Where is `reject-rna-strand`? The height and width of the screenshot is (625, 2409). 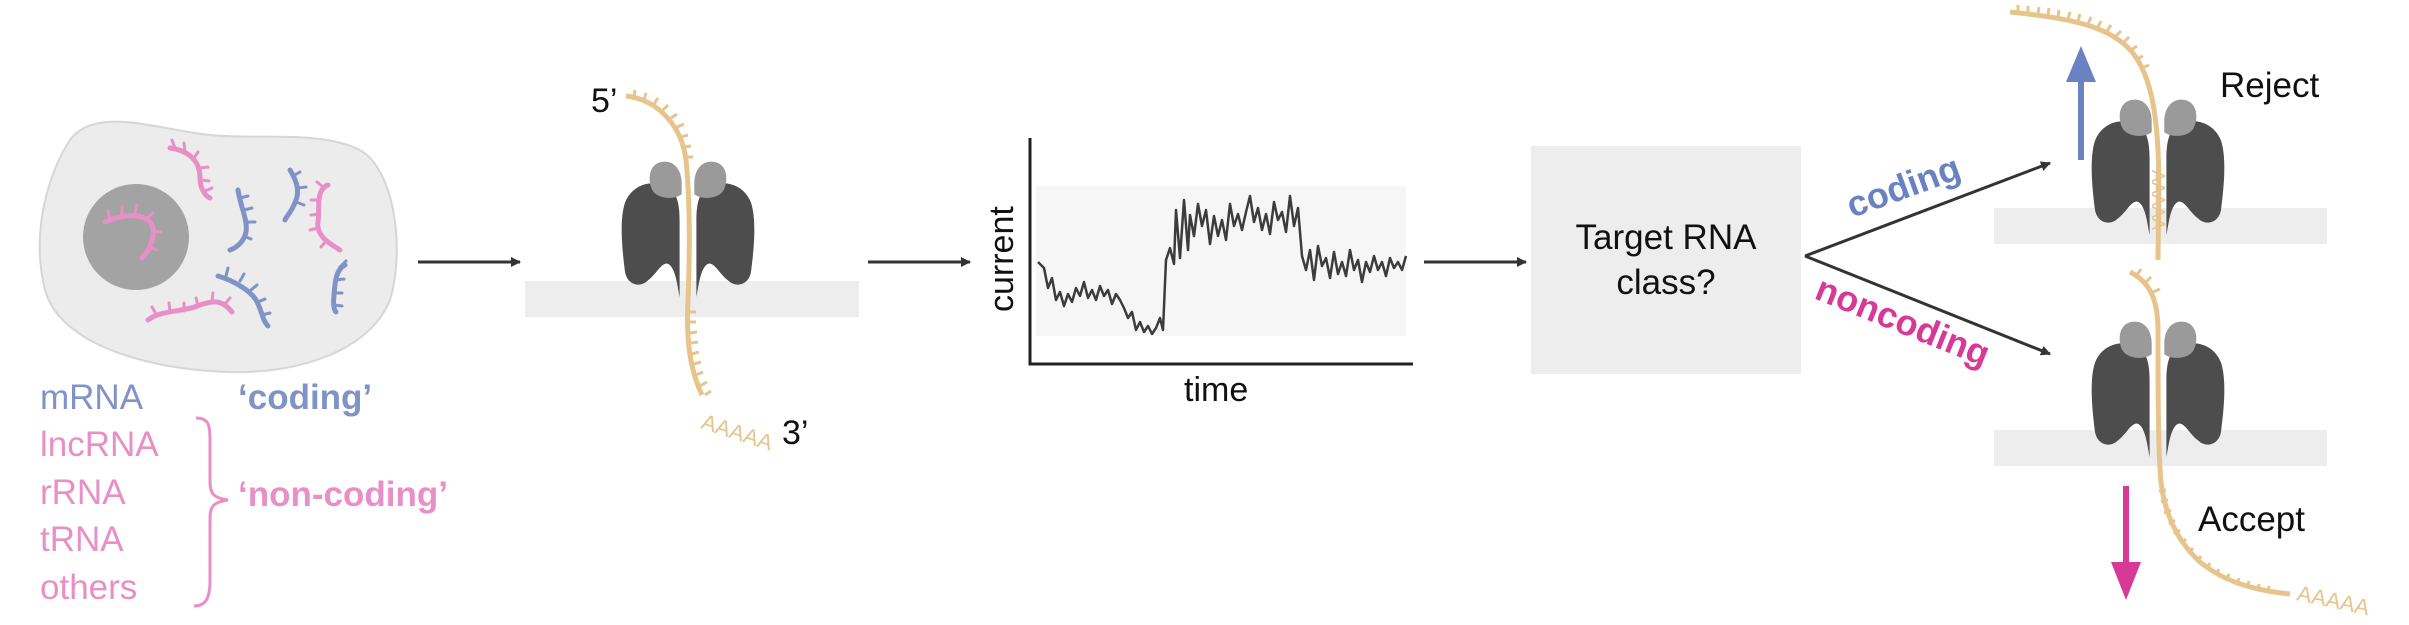
reject-rna-strand is located at coordinates (2085, 135).